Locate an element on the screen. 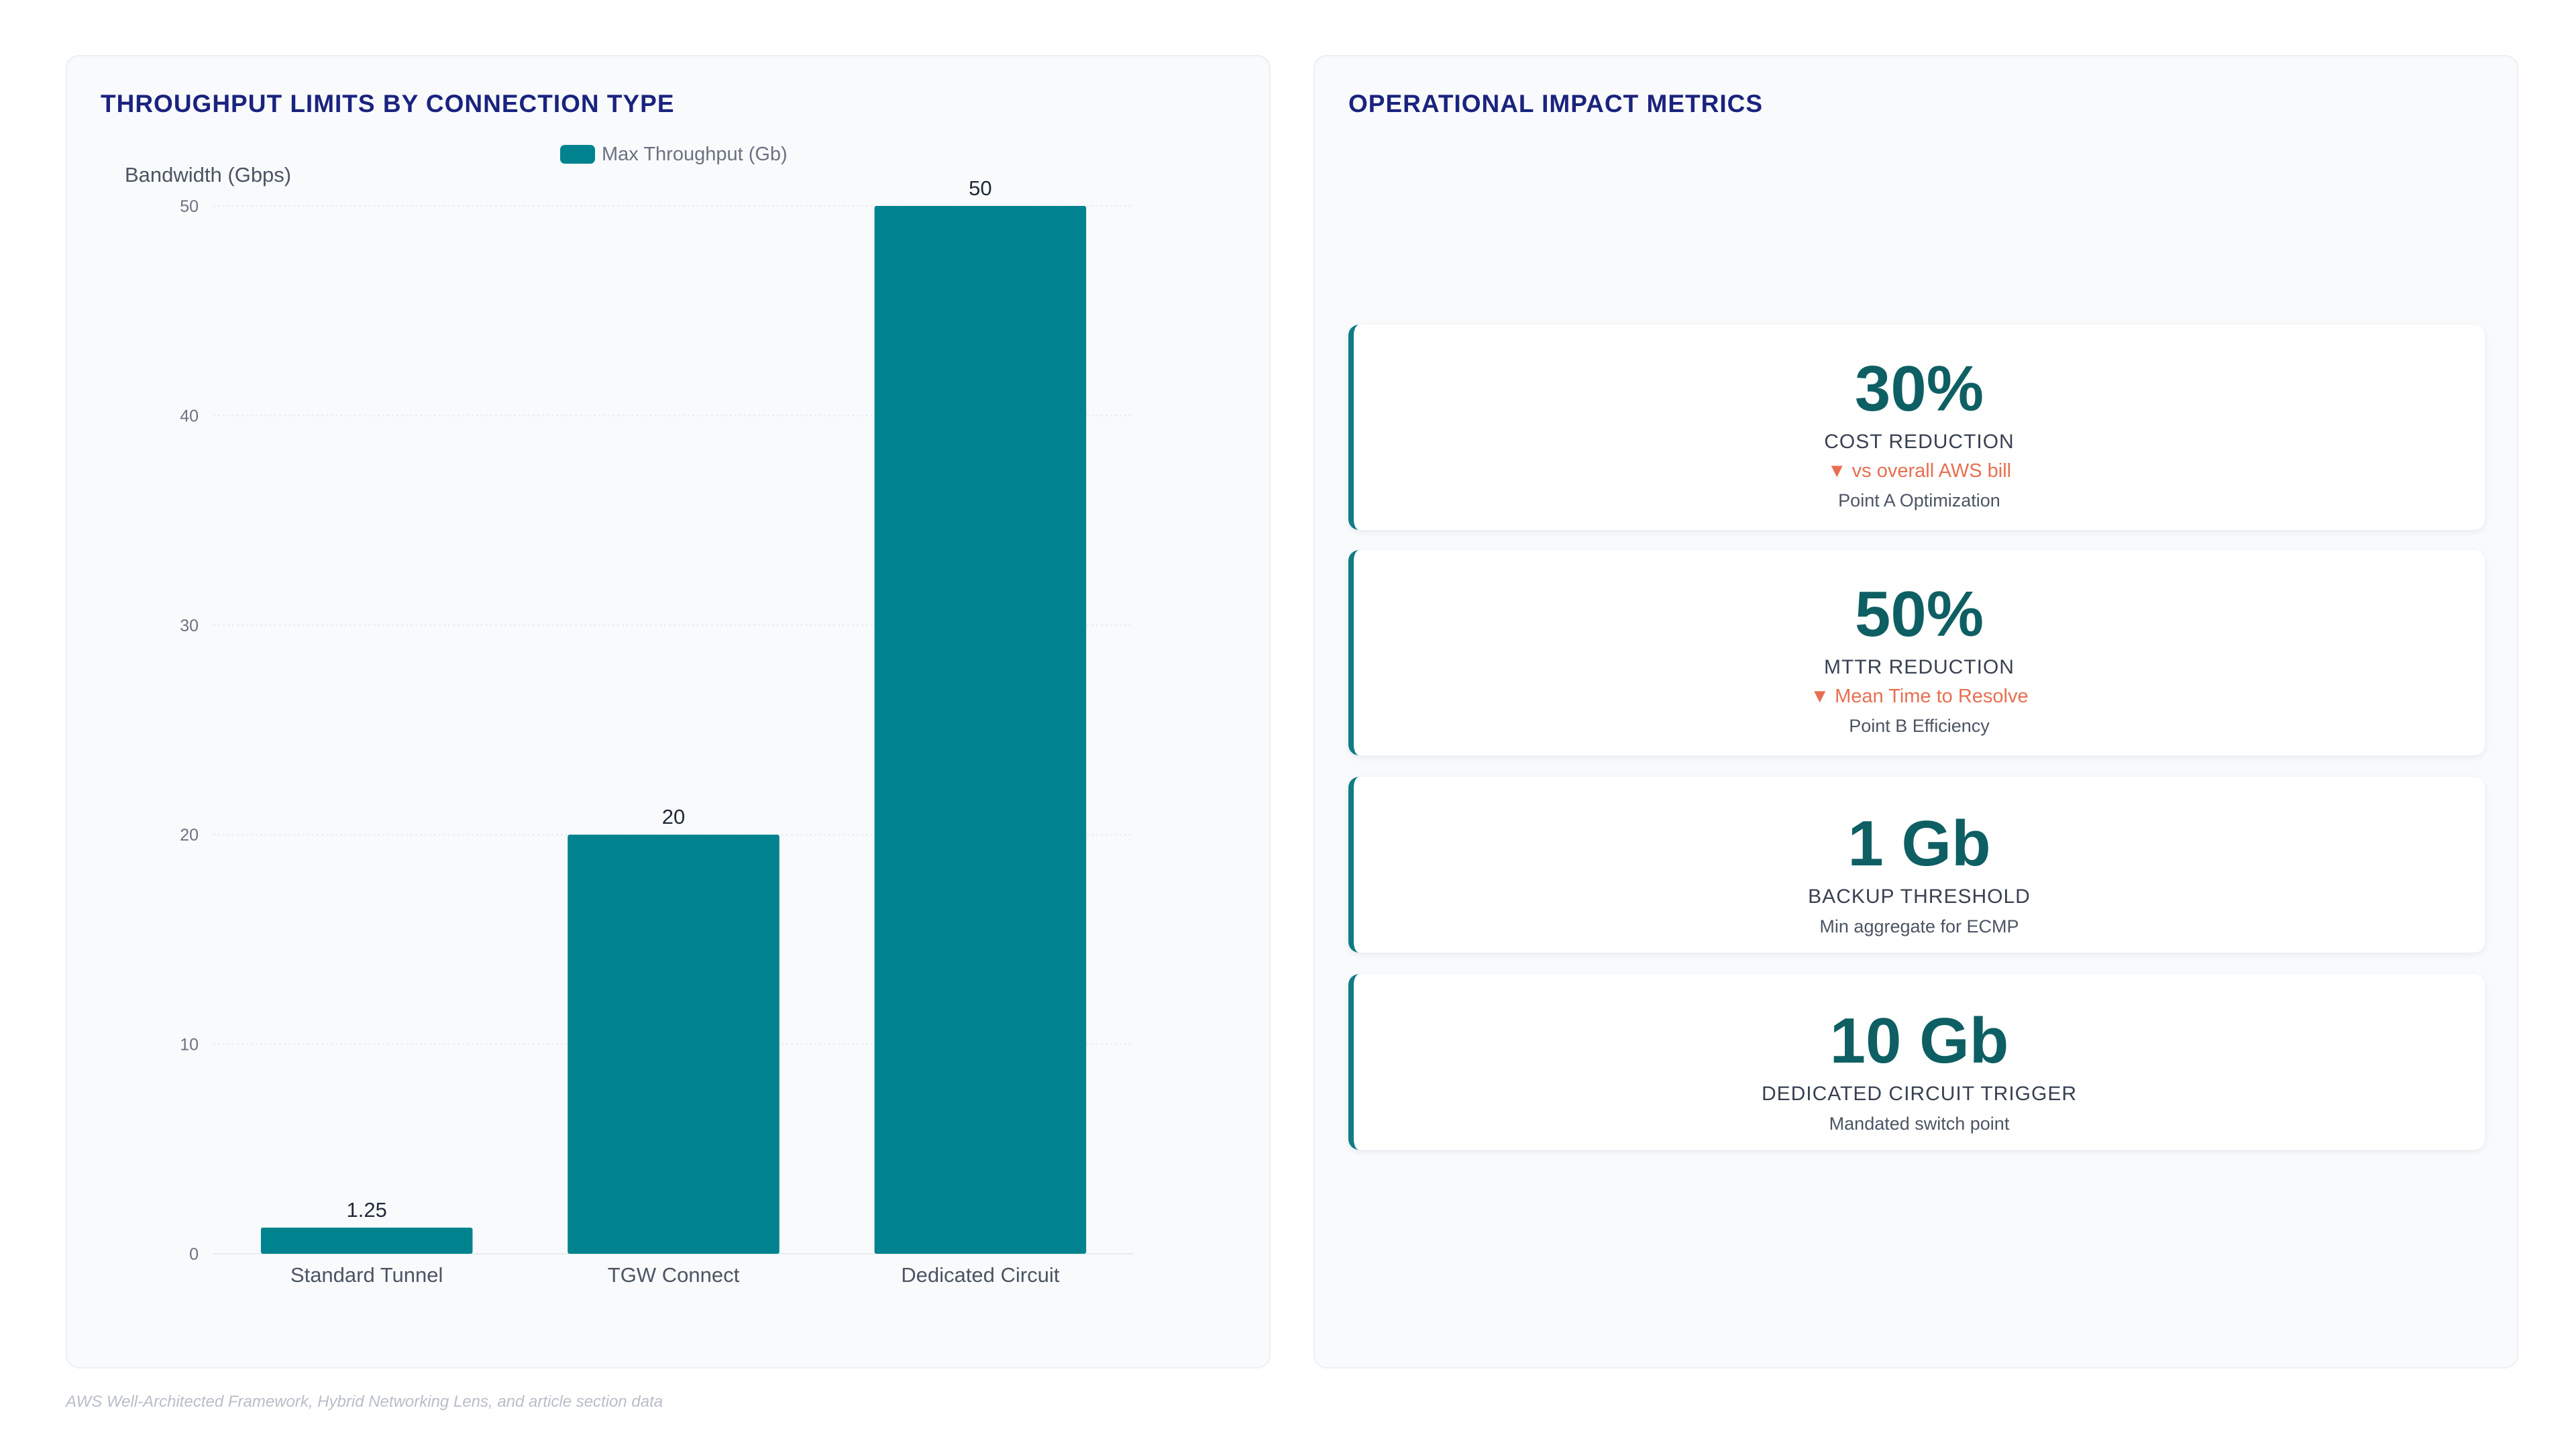  y-tick-label: 20 is located at coordinates (189, 835).